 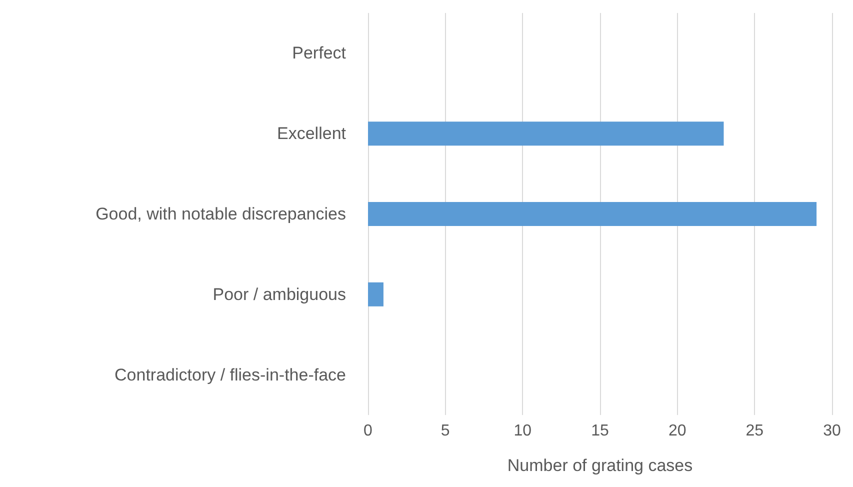 I want to click on y-tick-label: Good, with notable discrepancies, so click(x=221, y=214).